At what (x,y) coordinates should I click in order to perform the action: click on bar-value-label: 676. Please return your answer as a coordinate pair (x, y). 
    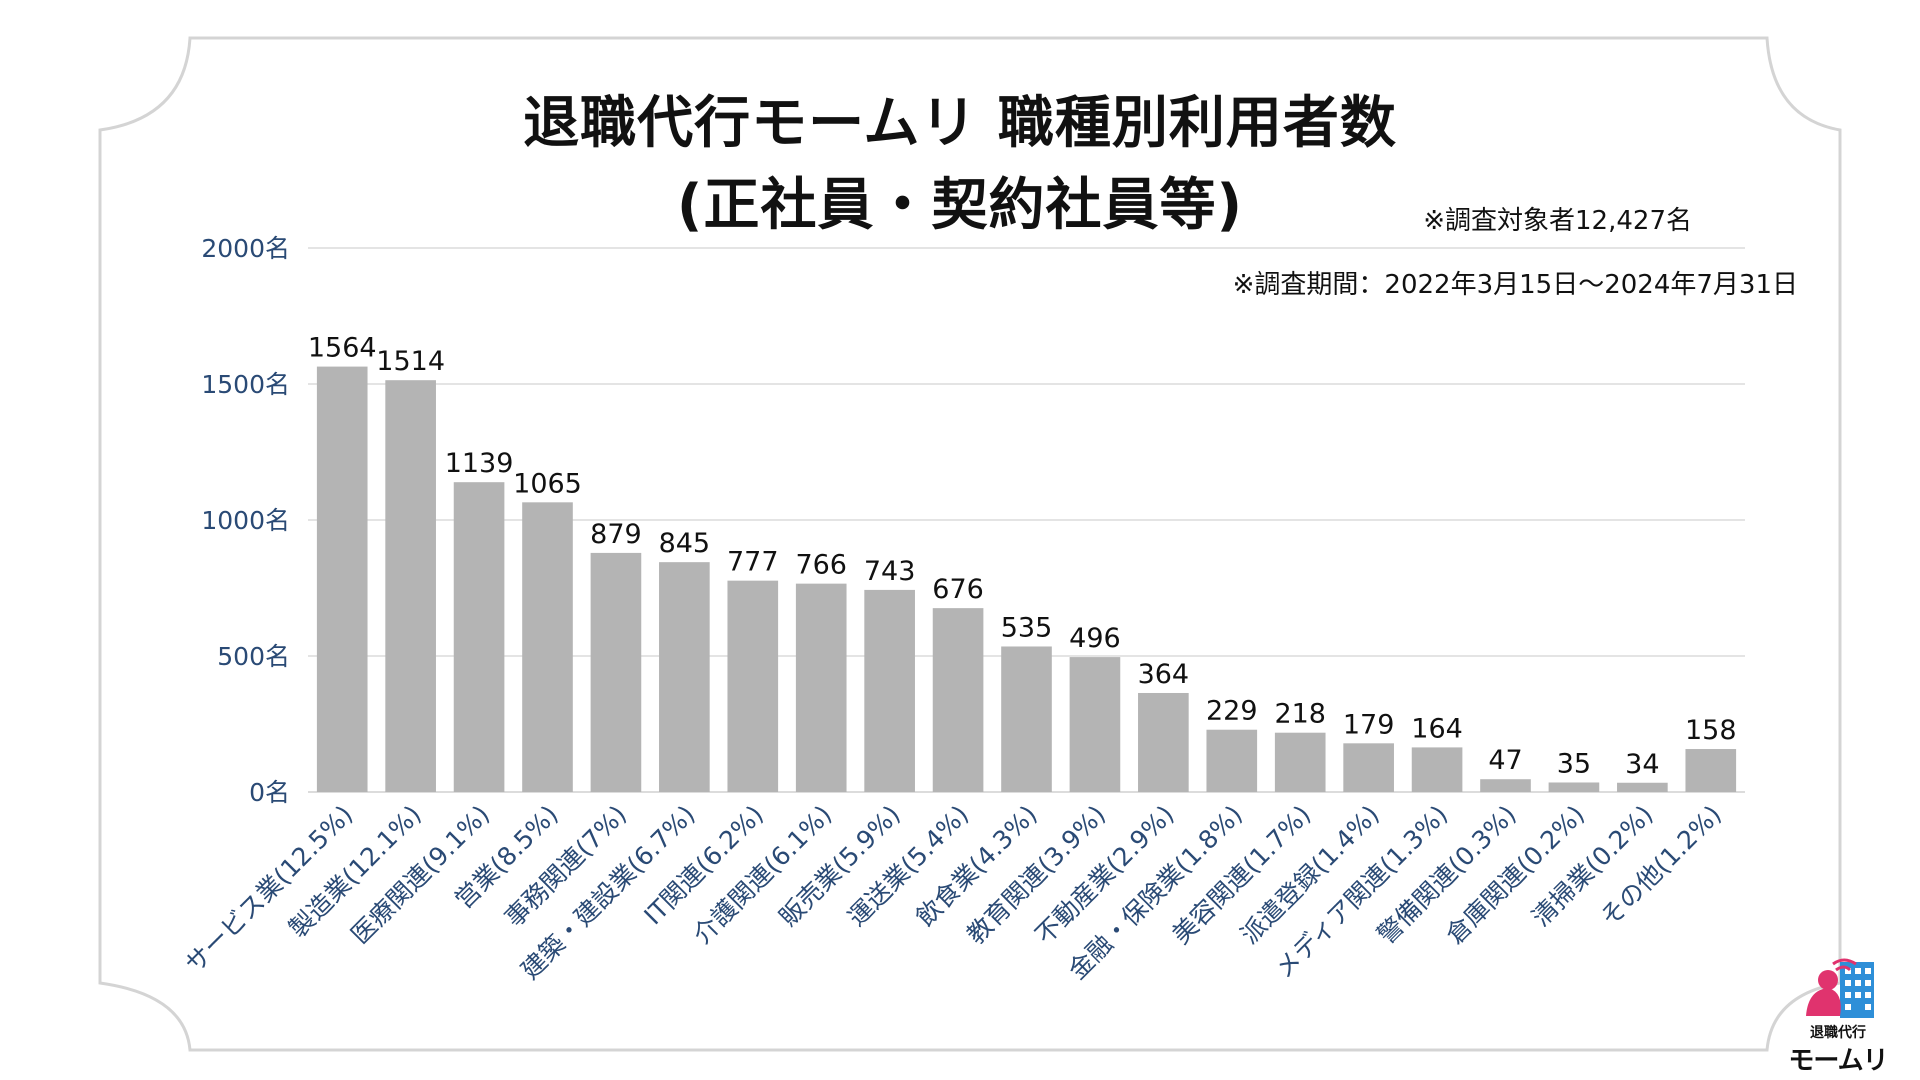
    Looking at the image, I should click on (958, 589).